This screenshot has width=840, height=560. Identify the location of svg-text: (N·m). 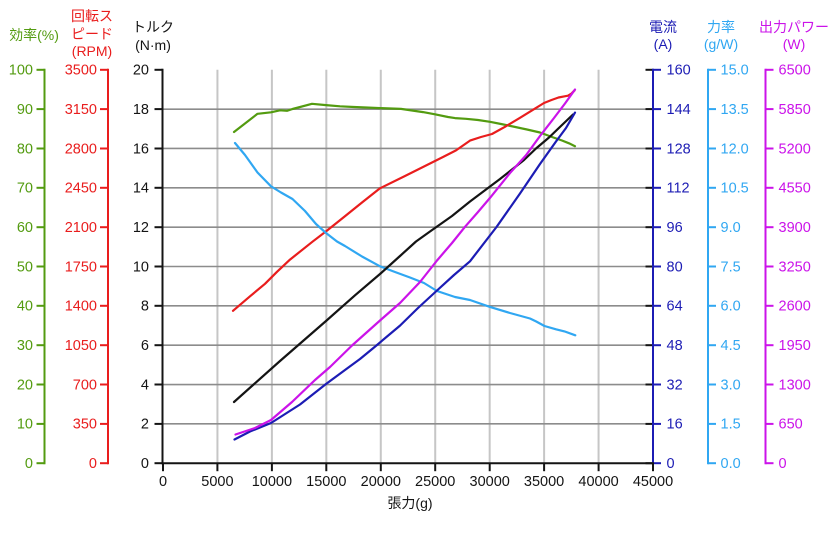
(153, 45).